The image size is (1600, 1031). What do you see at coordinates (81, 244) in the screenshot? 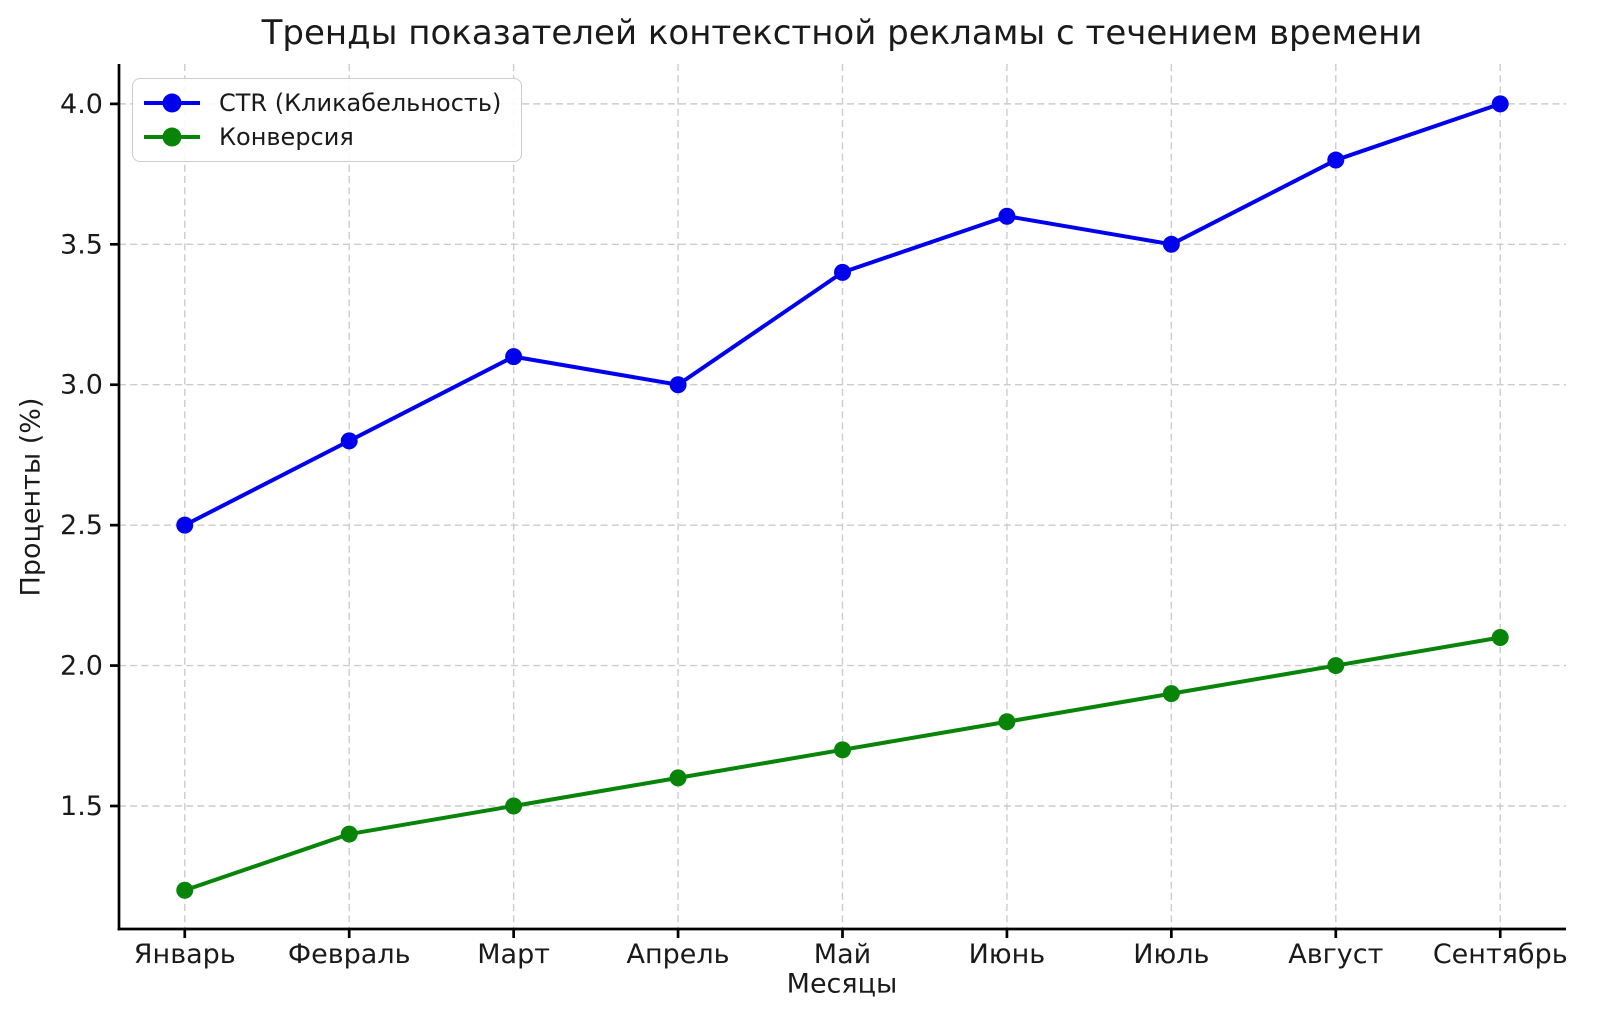
I see `y-tick-label: 3.5` at bounding box center [81, 244].